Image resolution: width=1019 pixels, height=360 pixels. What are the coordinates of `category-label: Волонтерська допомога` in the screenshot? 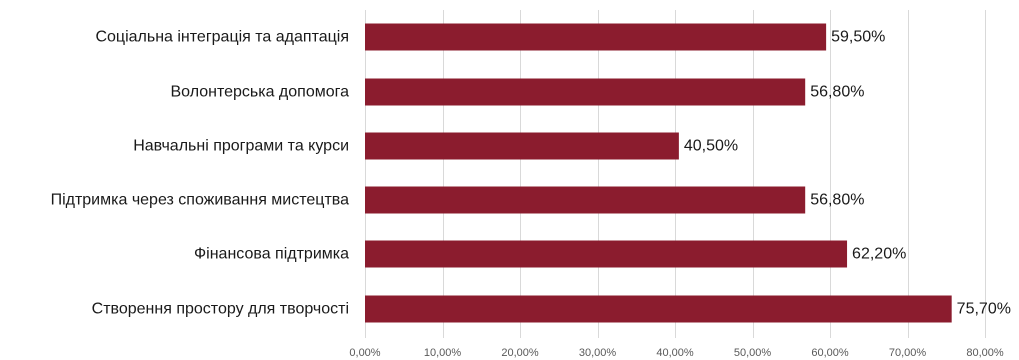 It's located at (259, 92).